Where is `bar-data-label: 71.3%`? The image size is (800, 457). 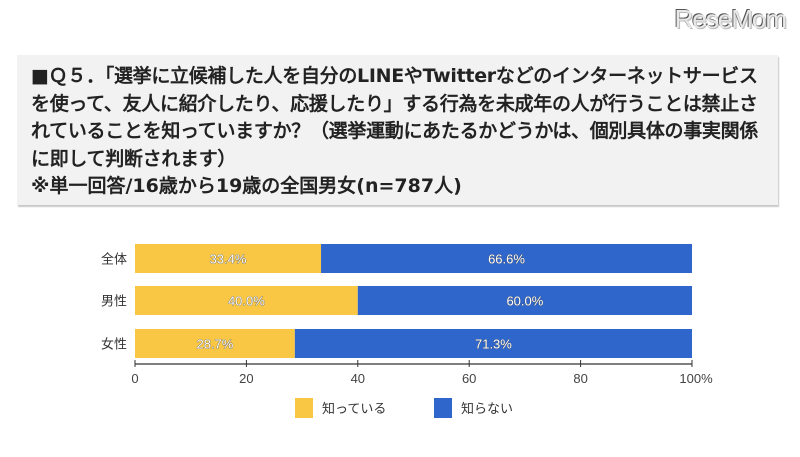 bar-data-label: 71.3% is located at coordinates (493, 344).